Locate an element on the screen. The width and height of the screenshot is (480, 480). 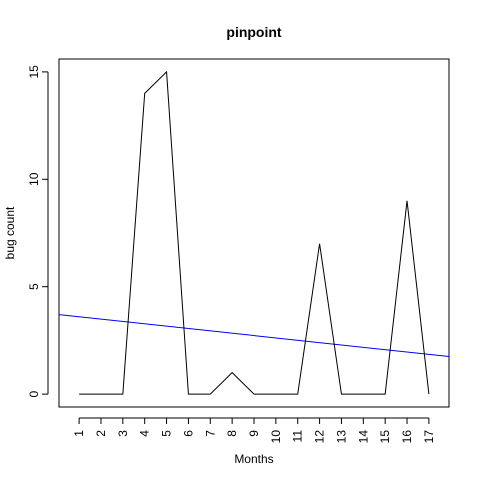
x-tick-label: 3 is located at coordinates (123, 433).